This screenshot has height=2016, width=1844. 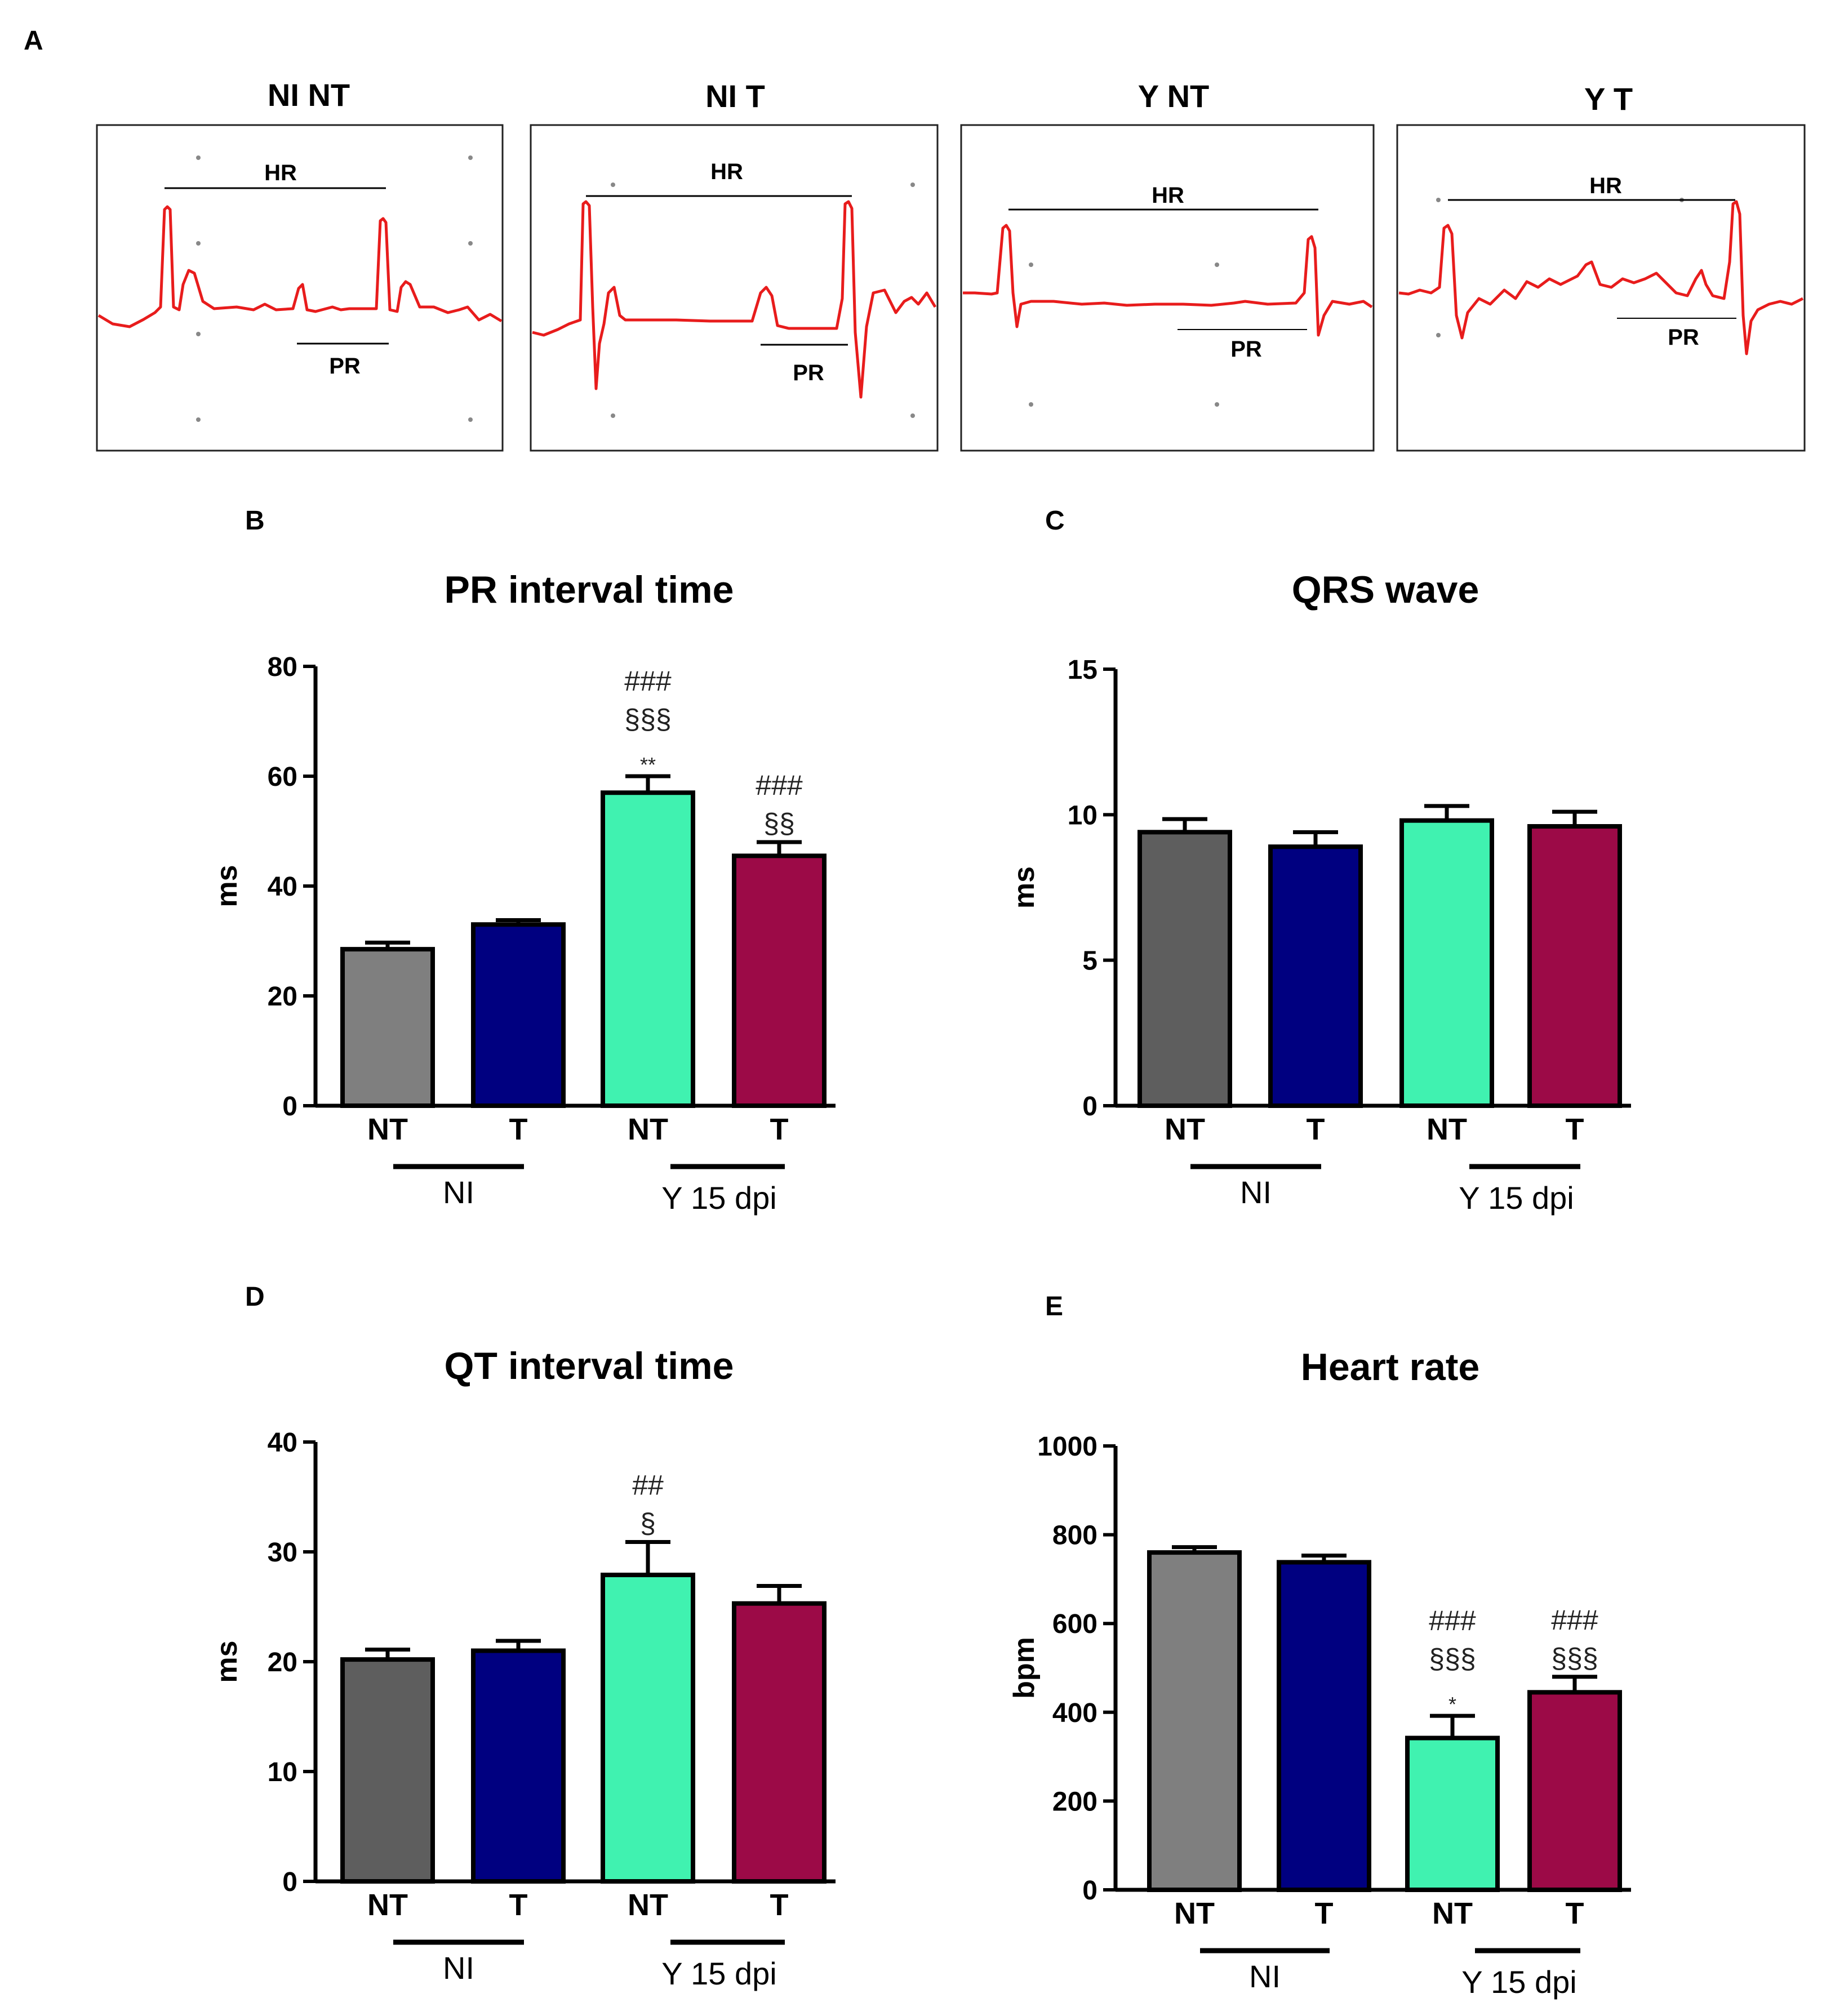 I want to click on pr-label-ni-nt: PR, so click(x=345, y=367).